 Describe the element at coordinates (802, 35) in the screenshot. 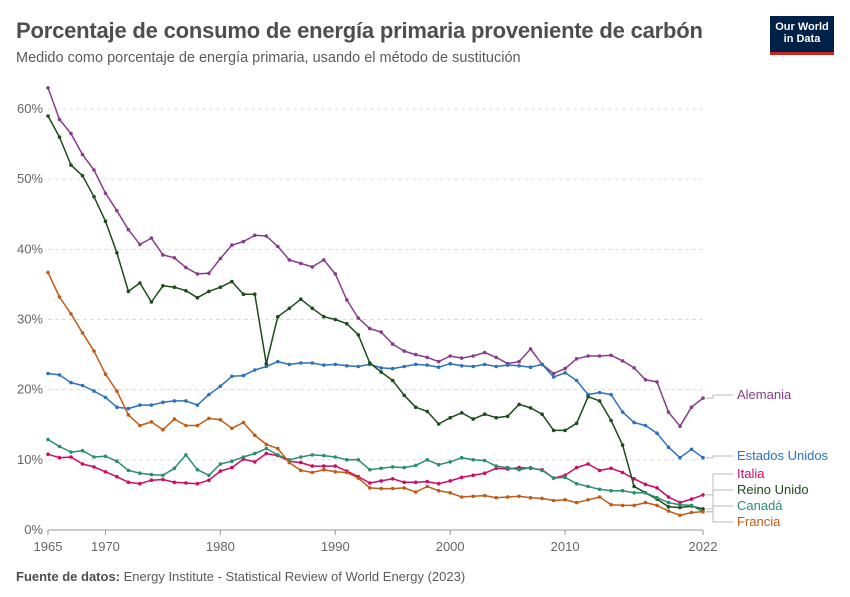

I see `owid-logo: Our World in Data` at that location.